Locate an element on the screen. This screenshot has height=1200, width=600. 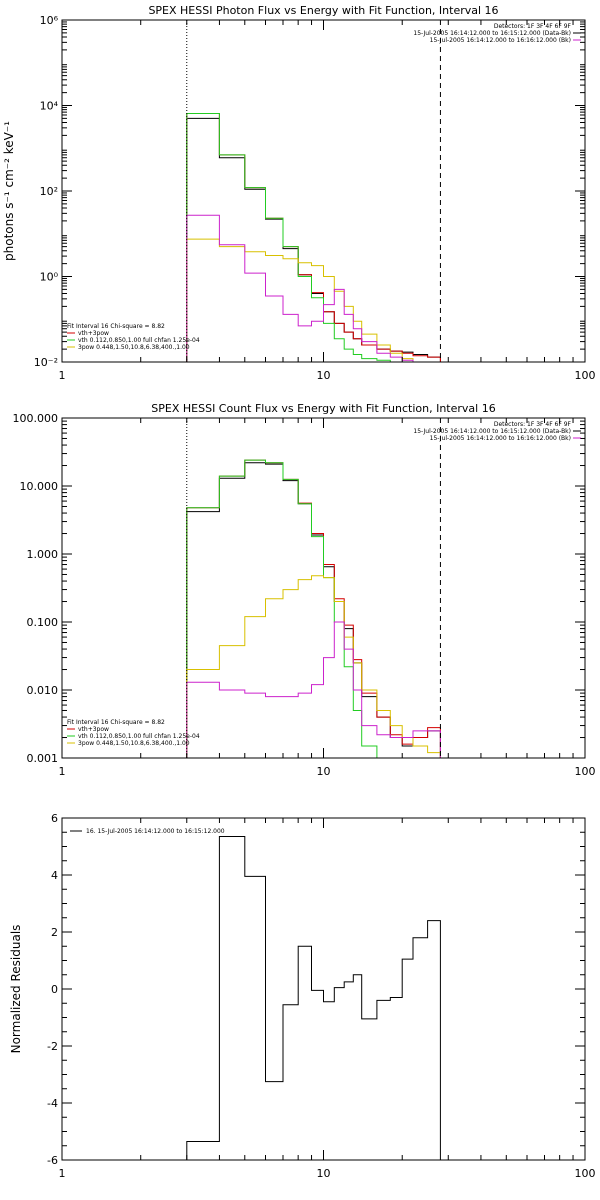
resid-series-group is located at coordinates (313, 998).